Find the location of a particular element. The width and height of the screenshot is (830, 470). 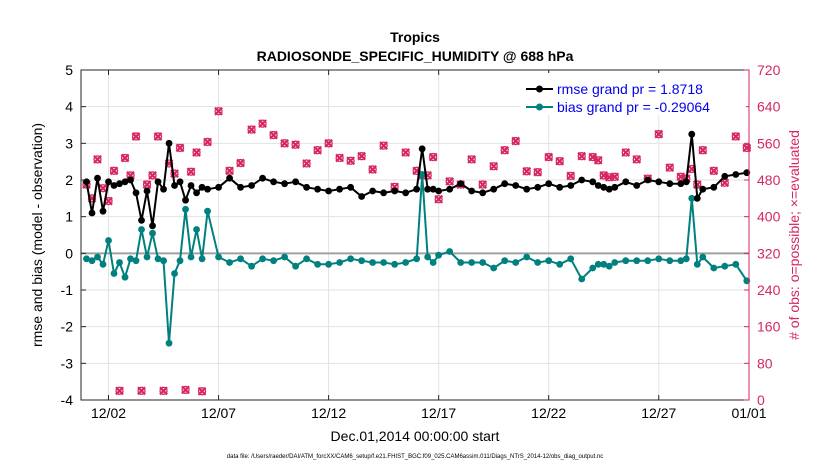

y-right-tick-label: 560 is located at coordinates (769, 143).